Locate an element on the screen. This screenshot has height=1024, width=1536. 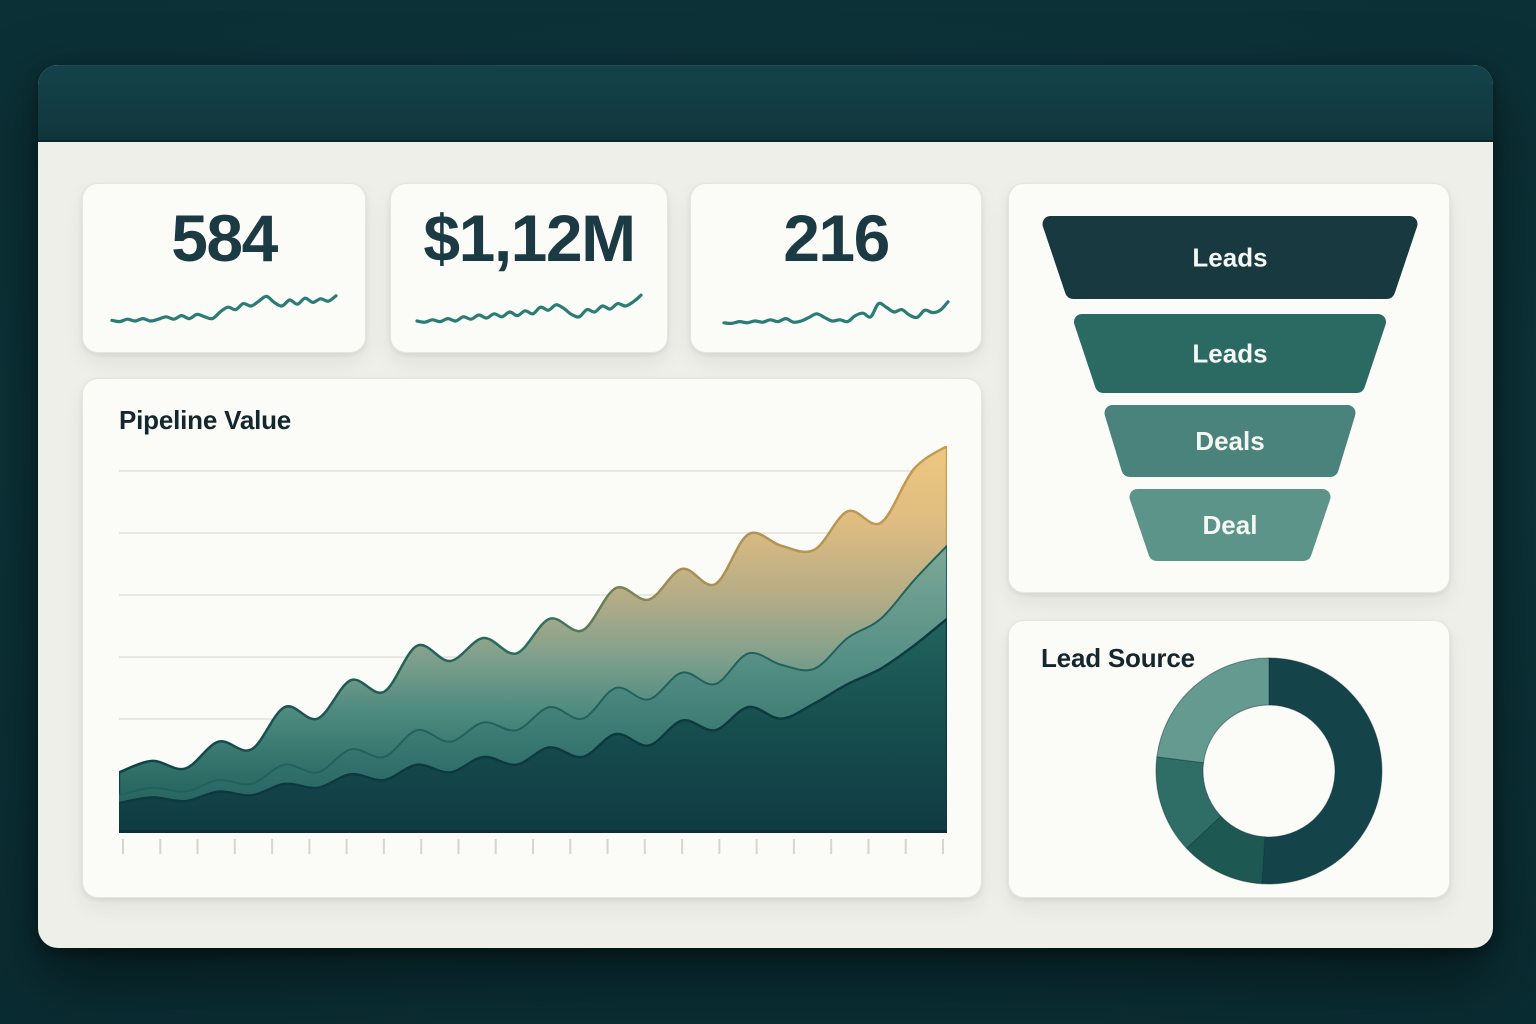
lead-source-card: Lead Source is located at coordinates (1229, 759).